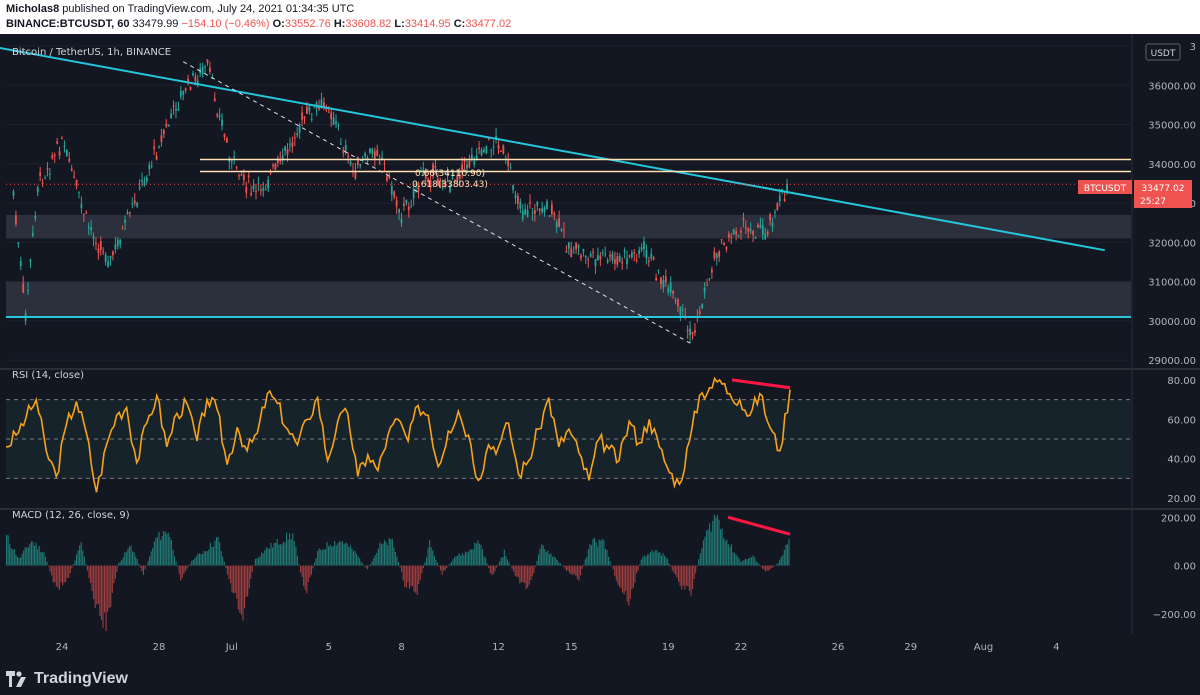 This screenshot has width=1200, height=695. What do you see at coordinates (1178, 518) in the screenshot?
I see `macd-tick-label: 200.00` at bounding box center [1178, 518].